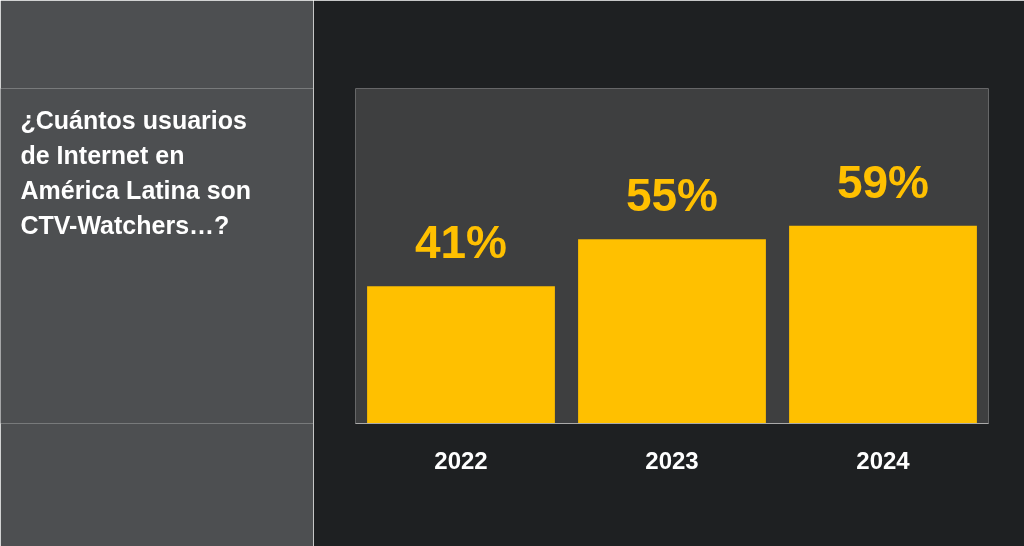 The image size is (1024, 546). What do you see at coordinates (883, 181) in the screenshot?
I see `data-label: 59%` at bounding box center [883, 181].